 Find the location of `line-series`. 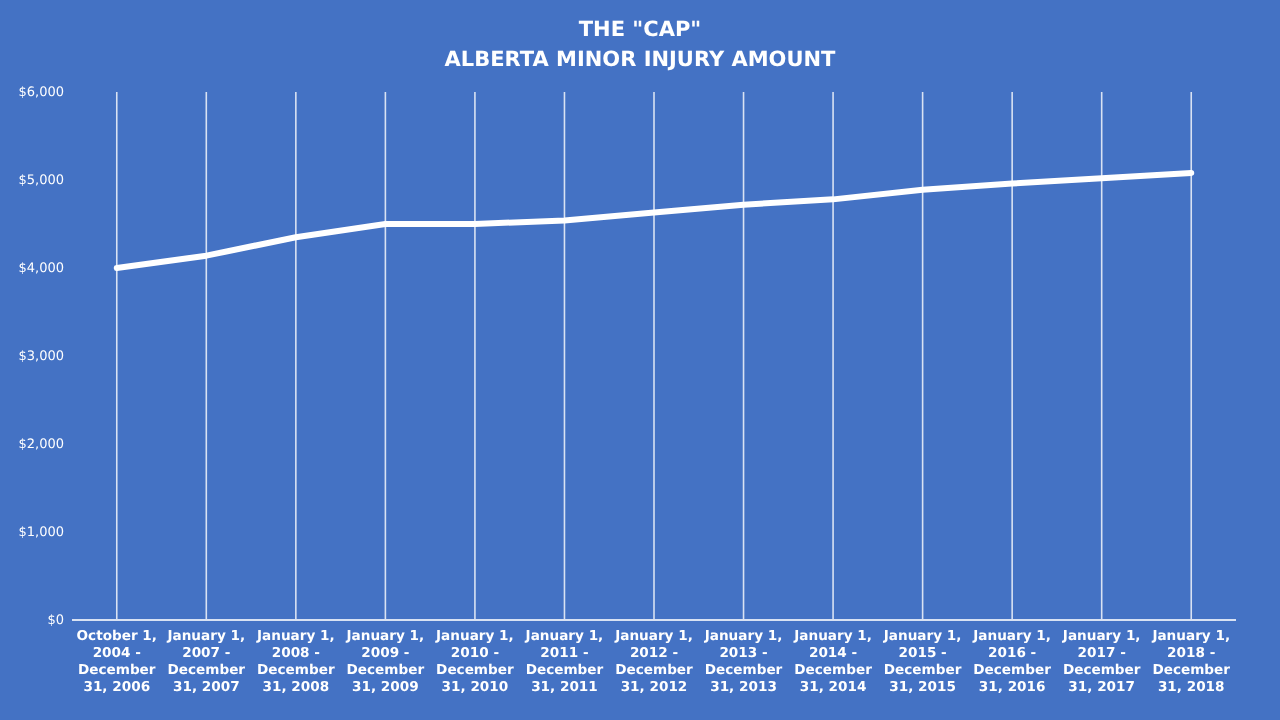

line-series is located at coordinates (654, 220).